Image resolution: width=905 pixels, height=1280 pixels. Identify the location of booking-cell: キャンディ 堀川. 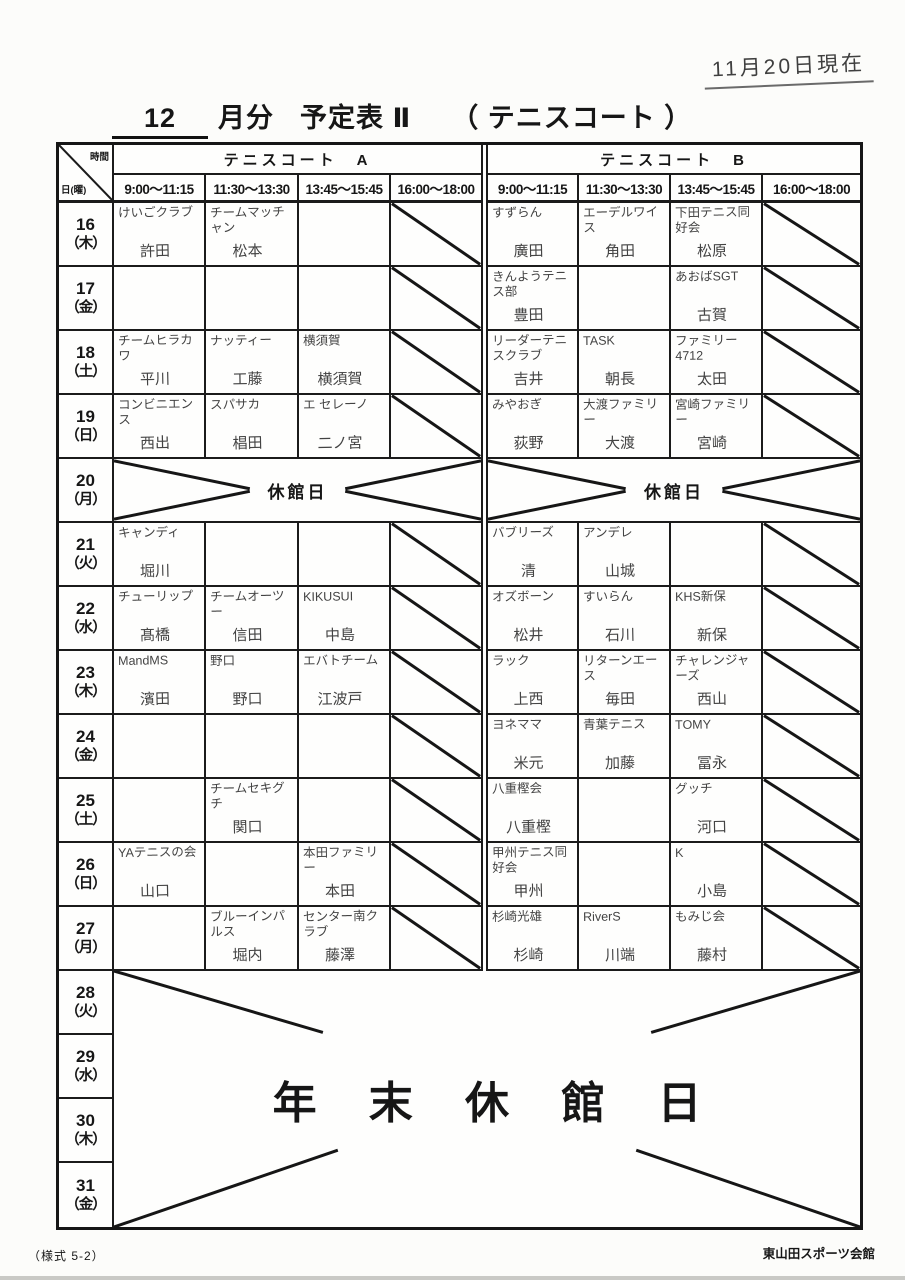
(160, 555).